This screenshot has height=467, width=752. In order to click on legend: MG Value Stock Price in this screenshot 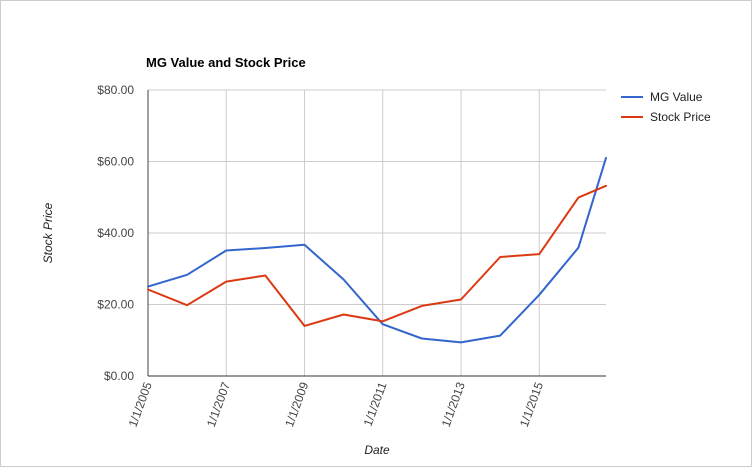, I will do `click(666, 107)`.